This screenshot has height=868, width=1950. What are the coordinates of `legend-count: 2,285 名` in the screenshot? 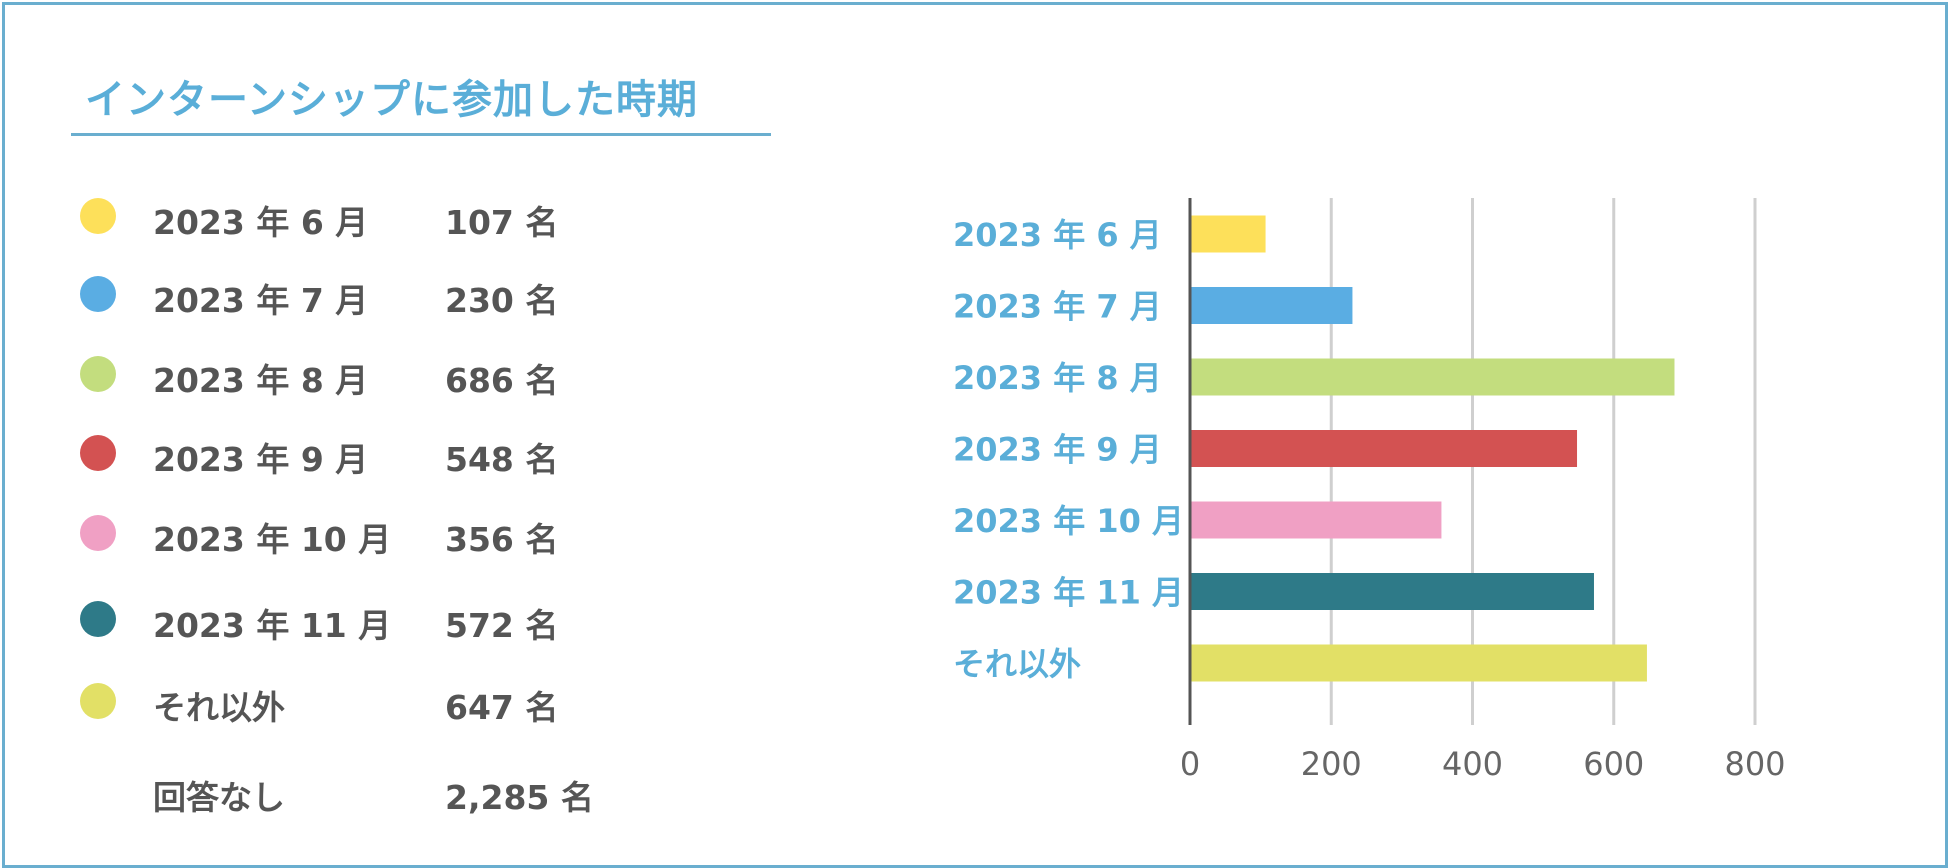 It's located at (519, 797).